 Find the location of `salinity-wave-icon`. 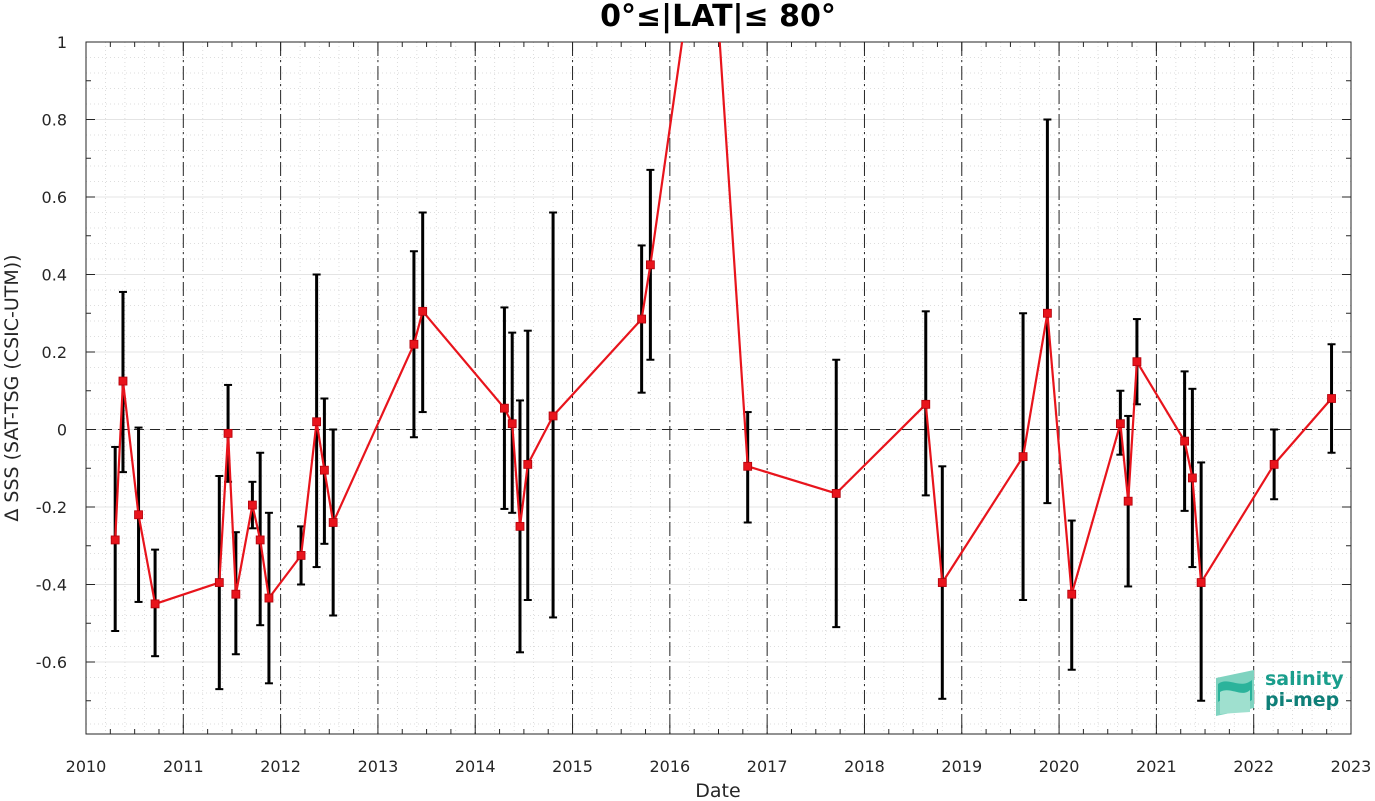

salinity-wave-icon is located at coordinates (1235, 693).